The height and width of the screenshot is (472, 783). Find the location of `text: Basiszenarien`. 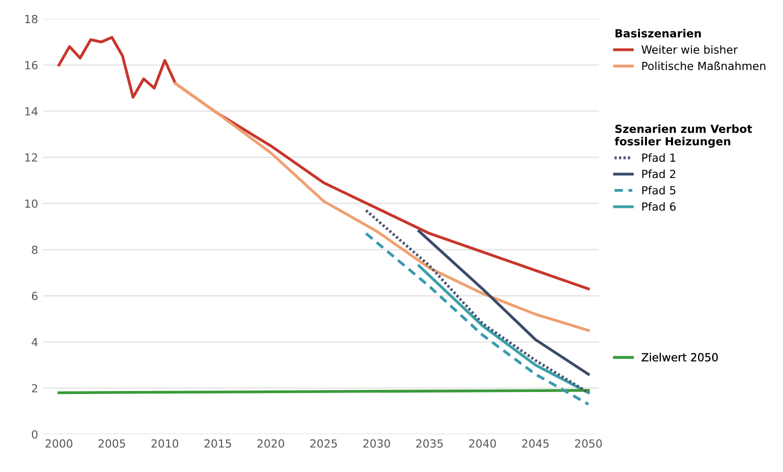

text: Basiszenarien is located at coordinates (658, 33).